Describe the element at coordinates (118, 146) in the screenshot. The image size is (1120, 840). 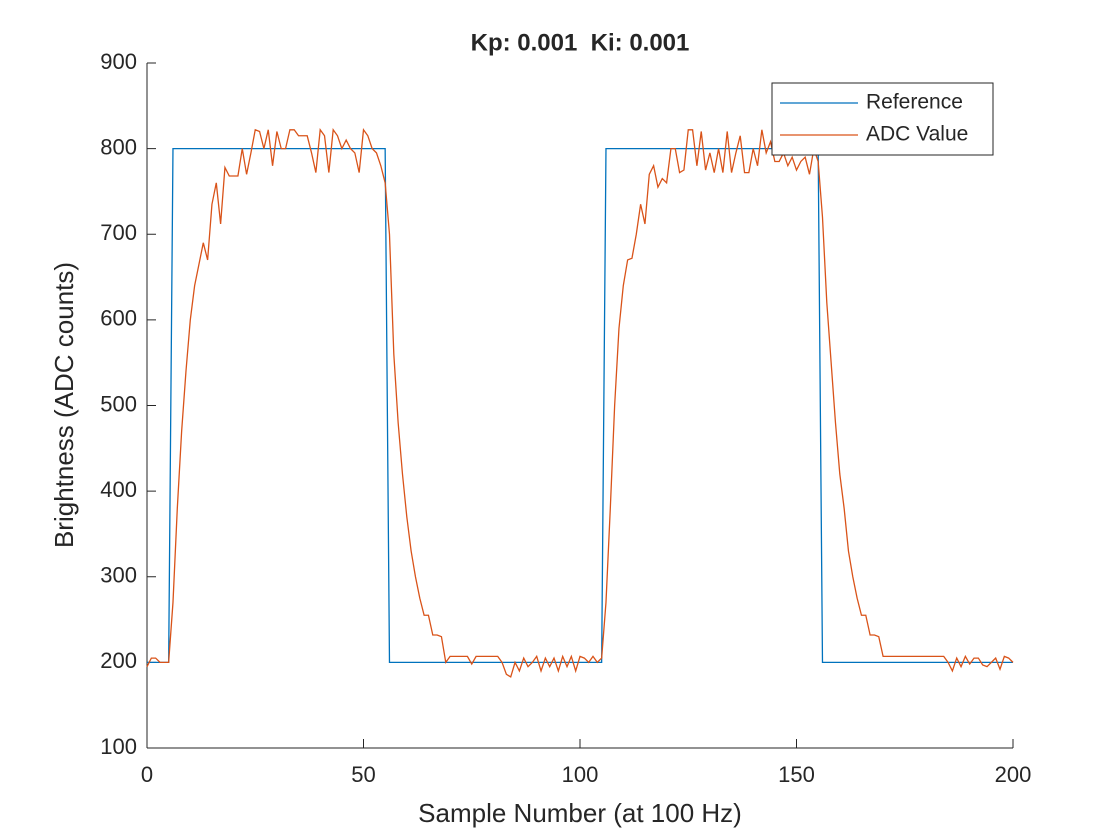
I see `y-tick-label: 800` at that location.